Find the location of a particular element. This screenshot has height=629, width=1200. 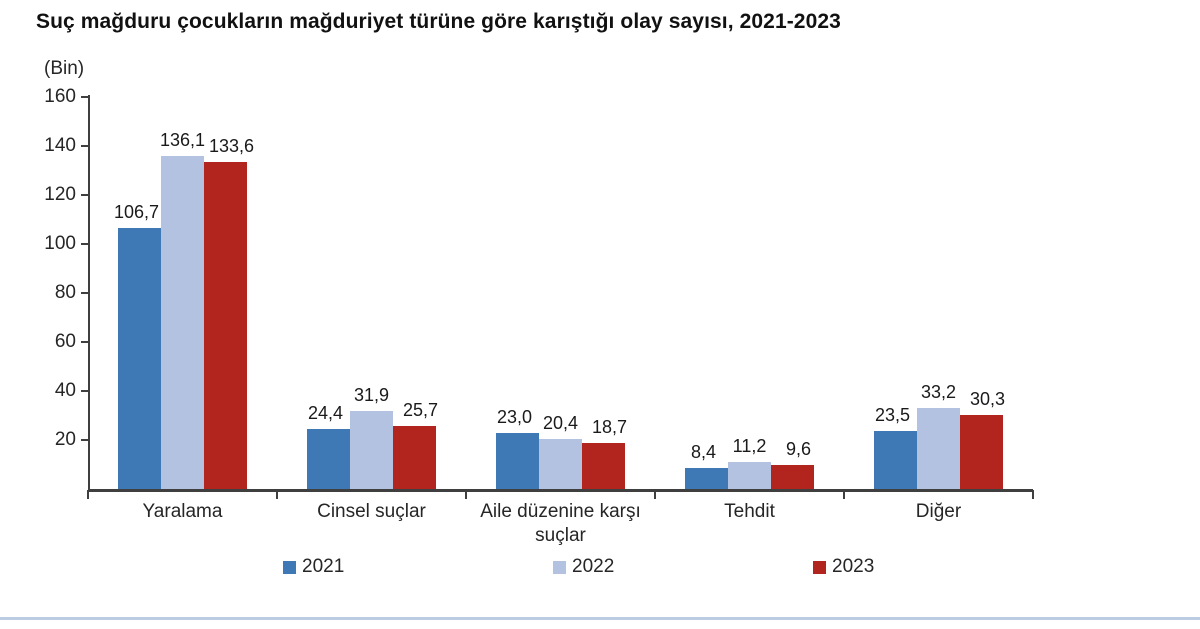

legend-item-2022: 2022 is located at coordinates (583, 567).